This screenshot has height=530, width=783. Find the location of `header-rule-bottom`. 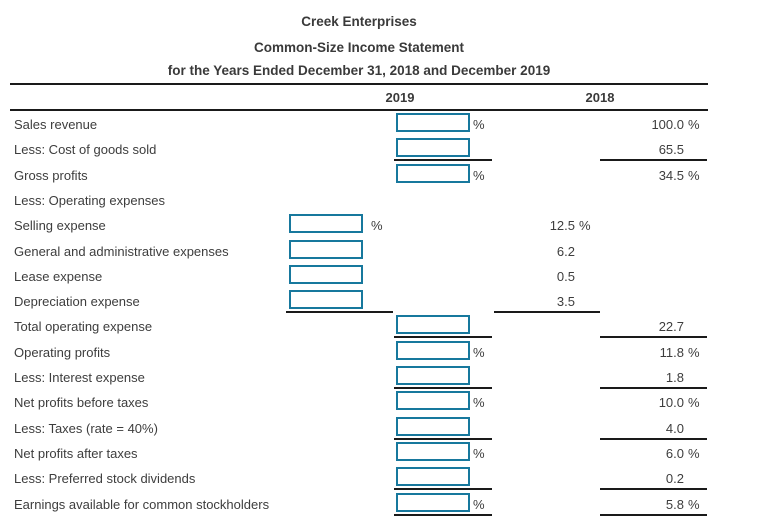

header-rule-bottom is located at coordinates (359, 110).